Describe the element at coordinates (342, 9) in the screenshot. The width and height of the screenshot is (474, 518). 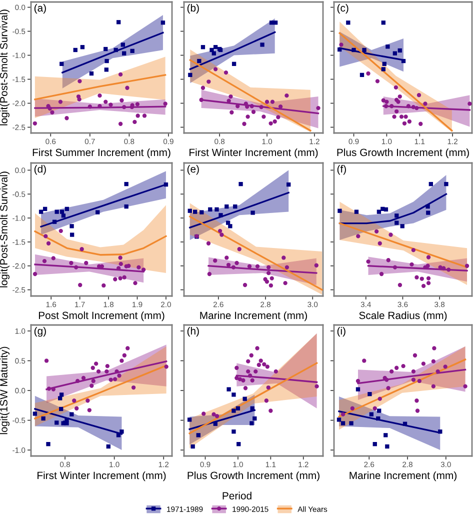
I see `chart-title: (c)` at that location.